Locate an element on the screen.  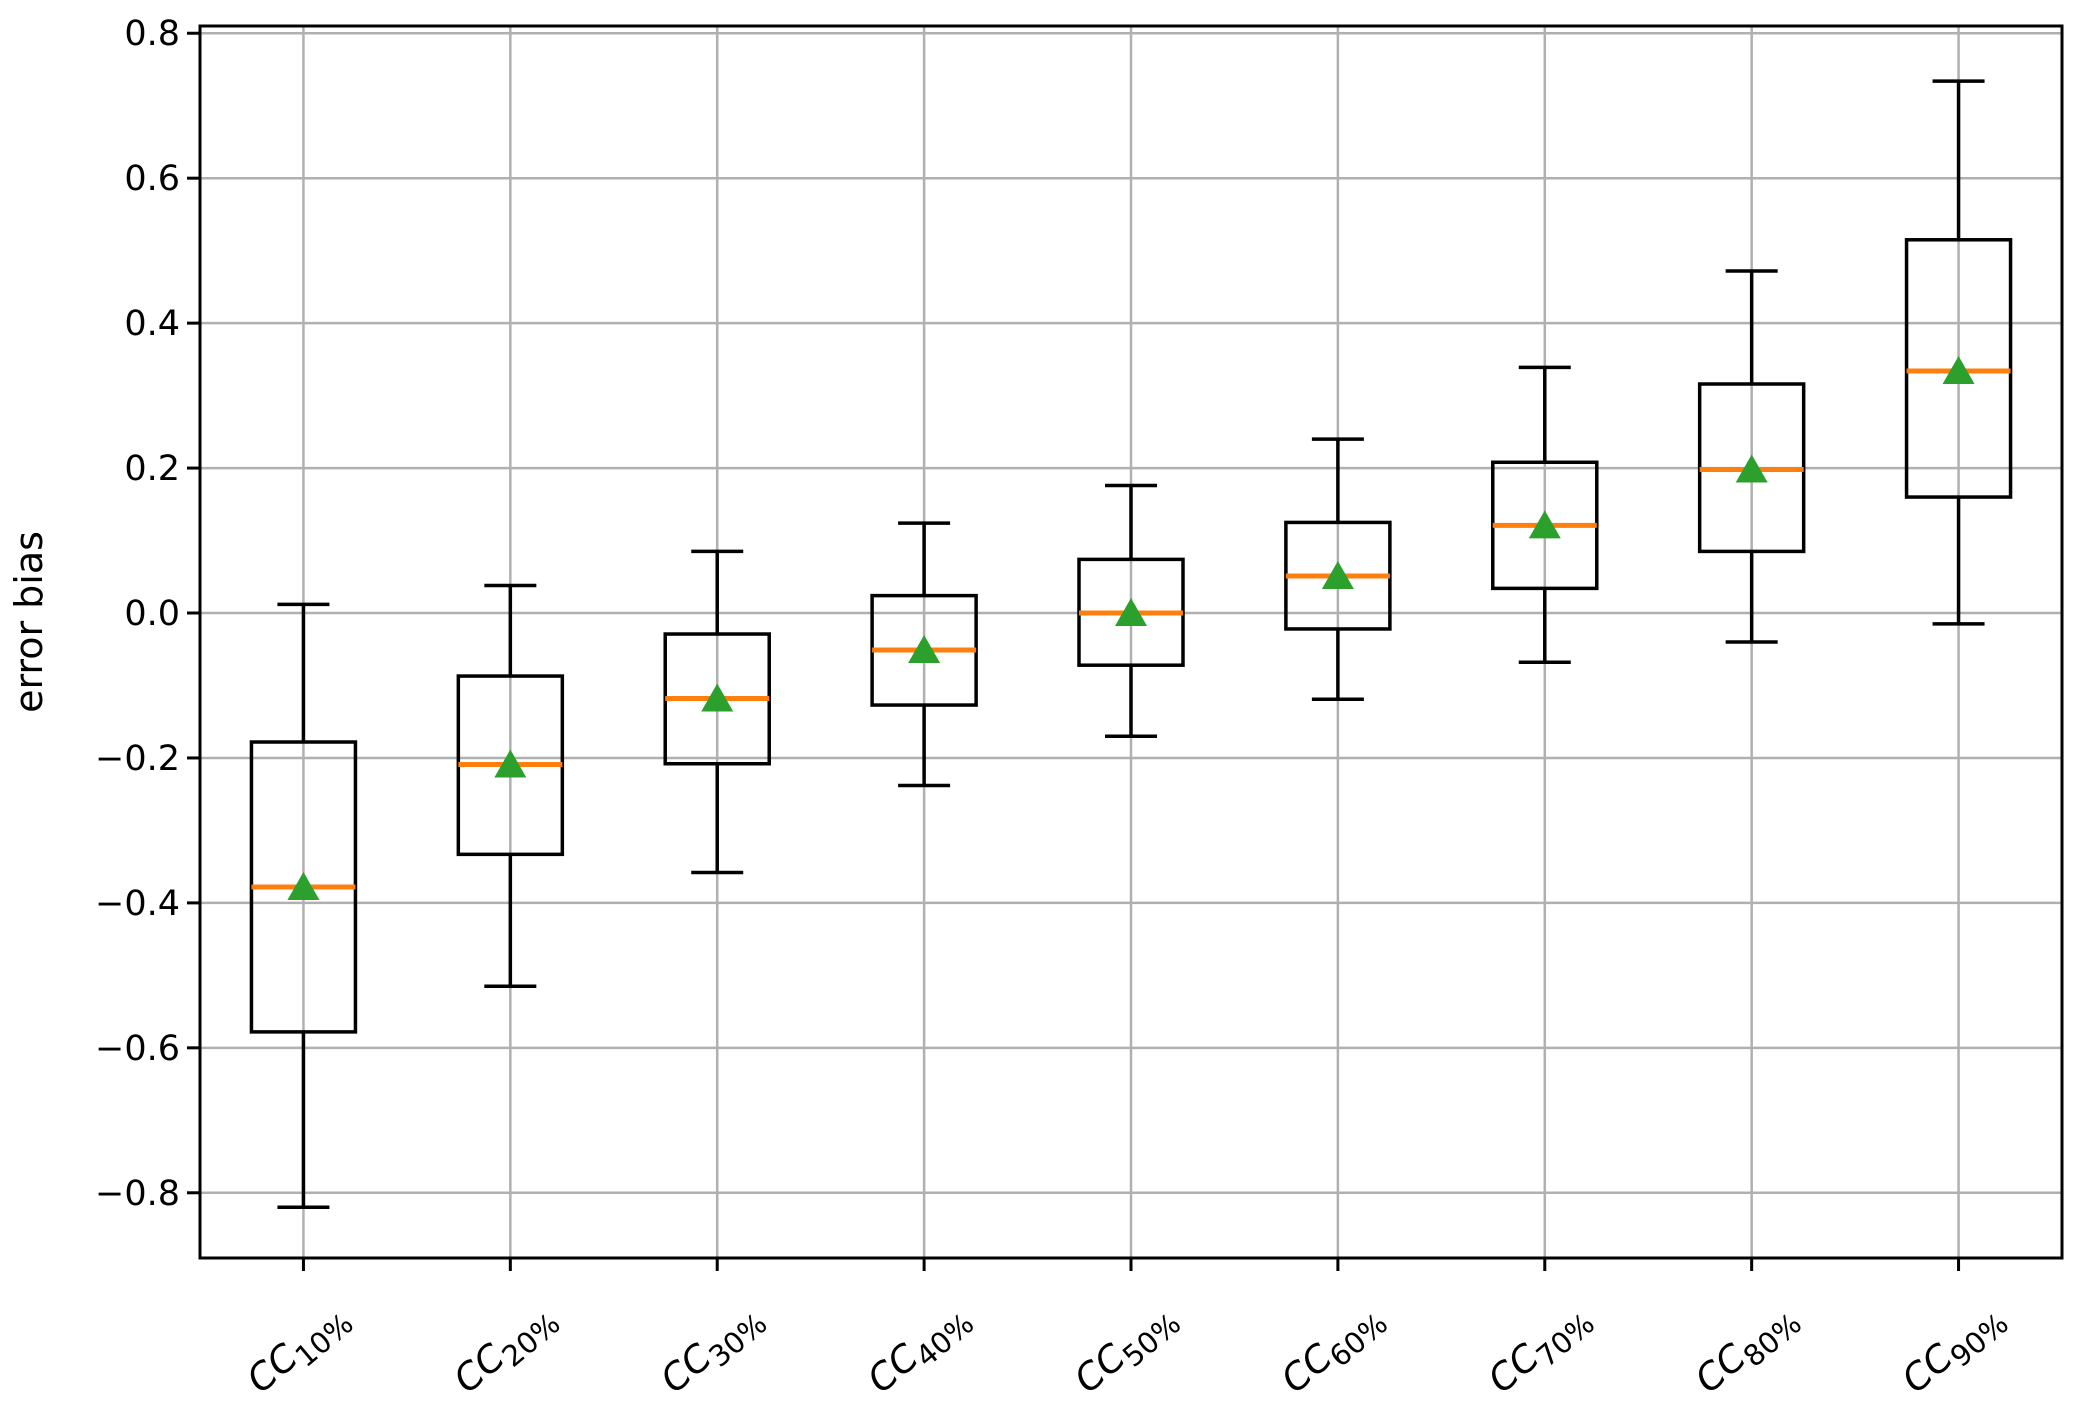
y-tick-label: 0.0 is located at coordinates (152, 614).